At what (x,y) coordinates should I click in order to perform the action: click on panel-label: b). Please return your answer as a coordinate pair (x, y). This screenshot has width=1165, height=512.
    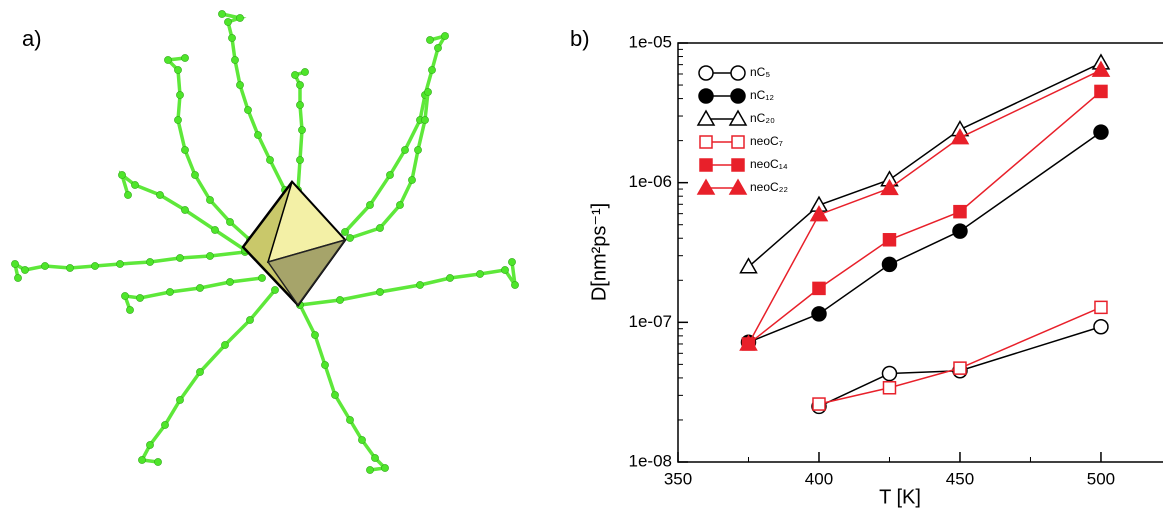
    Looking at the image, I should click on (580, 38).